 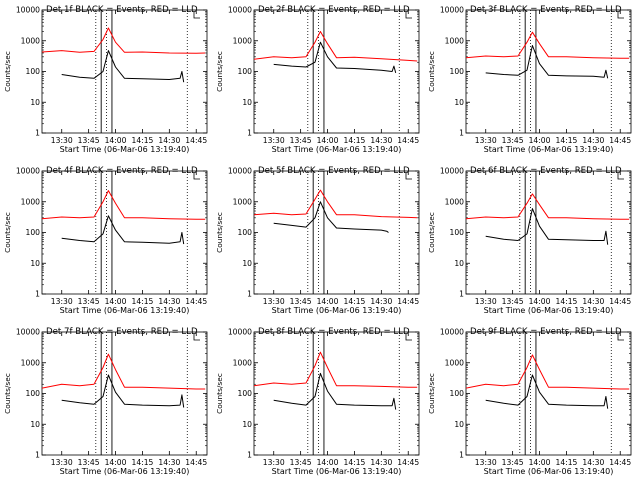 I want to click on plot-frame, so click(x=336, y=393).